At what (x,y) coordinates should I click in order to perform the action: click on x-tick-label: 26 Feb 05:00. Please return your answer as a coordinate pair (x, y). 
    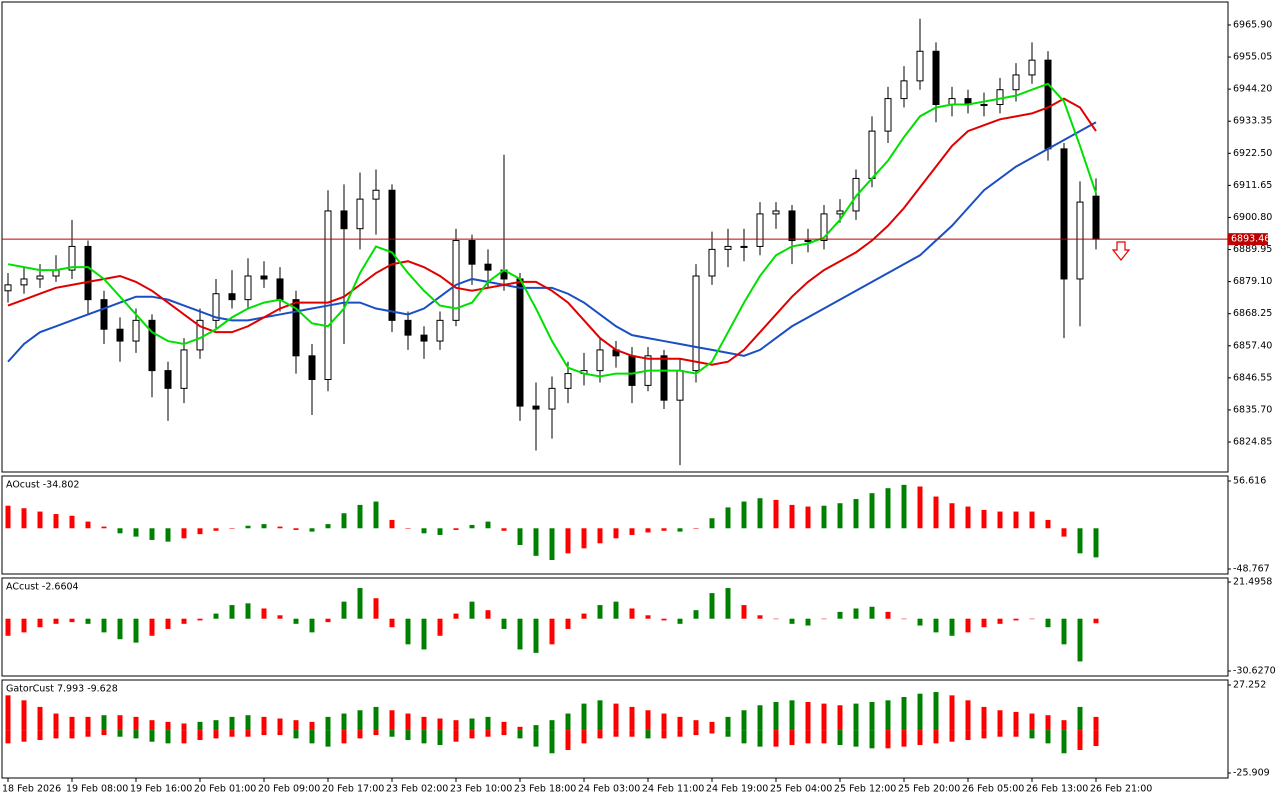
    Looking at the image, I should click on (993, 789).